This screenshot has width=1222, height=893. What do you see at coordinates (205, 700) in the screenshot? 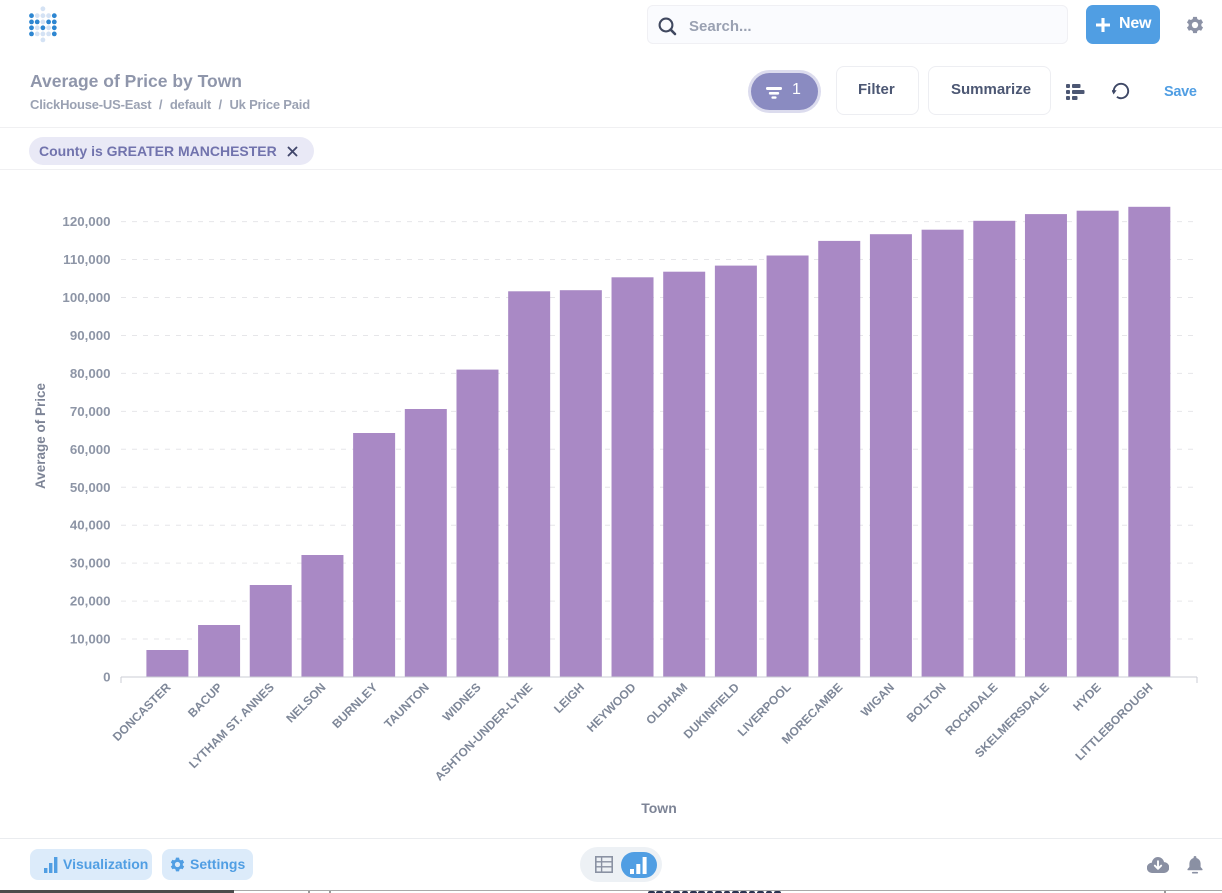
I see `svg-text: BACUP` at bounding box center [205, 700].